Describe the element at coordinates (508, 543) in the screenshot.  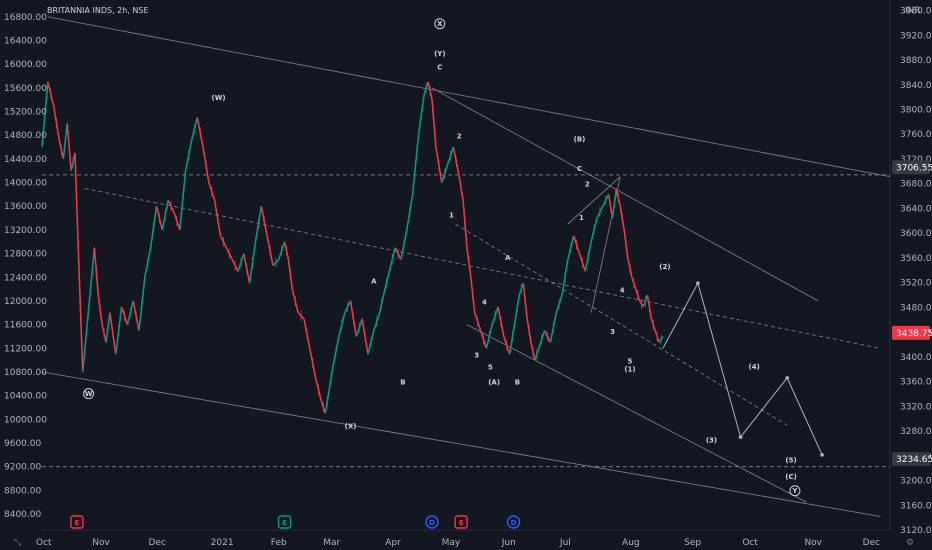
I see `time-tick-label: Jun` at that location.